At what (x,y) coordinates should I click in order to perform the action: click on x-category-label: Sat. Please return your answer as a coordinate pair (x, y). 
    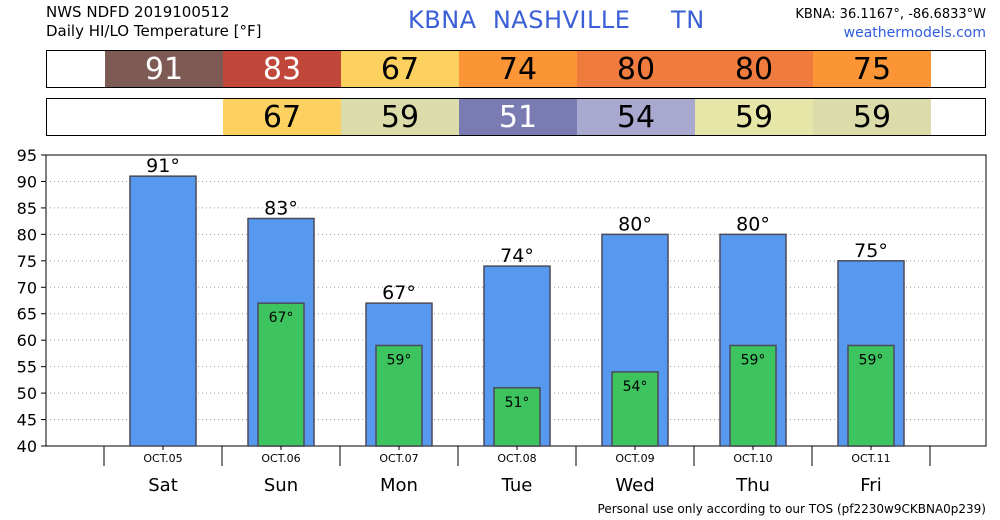
    Looking at the image, I should click on (163, 485).